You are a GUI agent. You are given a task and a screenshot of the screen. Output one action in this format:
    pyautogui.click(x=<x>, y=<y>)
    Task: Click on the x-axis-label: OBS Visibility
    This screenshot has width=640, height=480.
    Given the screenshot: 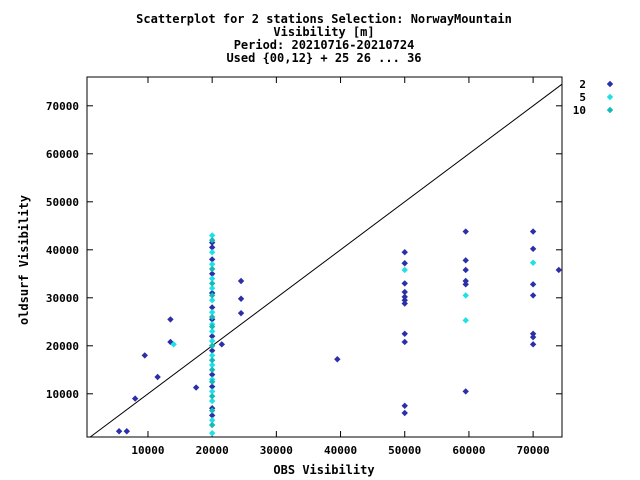 What is the action you would take?
    pyautogui.click(x=323, y=470)
    